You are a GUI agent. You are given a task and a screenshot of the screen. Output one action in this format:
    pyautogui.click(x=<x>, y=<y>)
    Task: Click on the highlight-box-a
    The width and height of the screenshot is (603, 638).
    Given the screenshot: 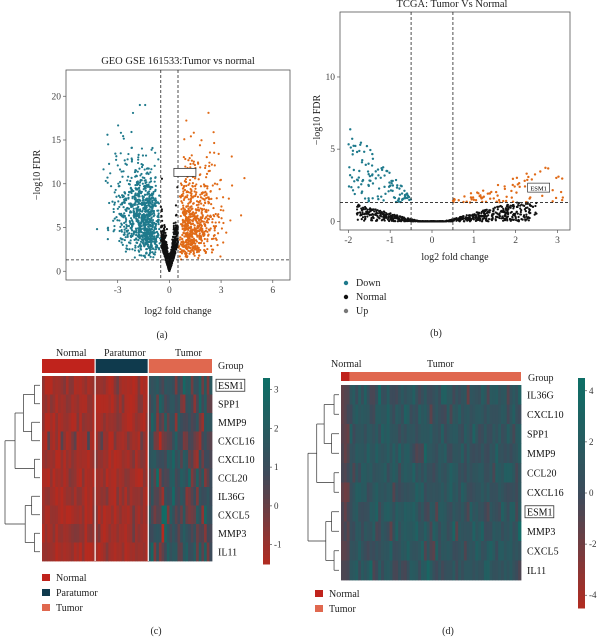 What is the action you would take?
    pyautogui.click(x=185, y=172)
    